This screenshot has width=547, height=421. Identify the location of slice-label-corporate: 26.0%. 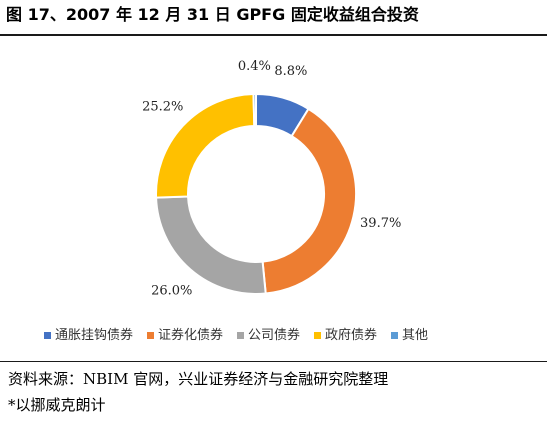
(171, 290).